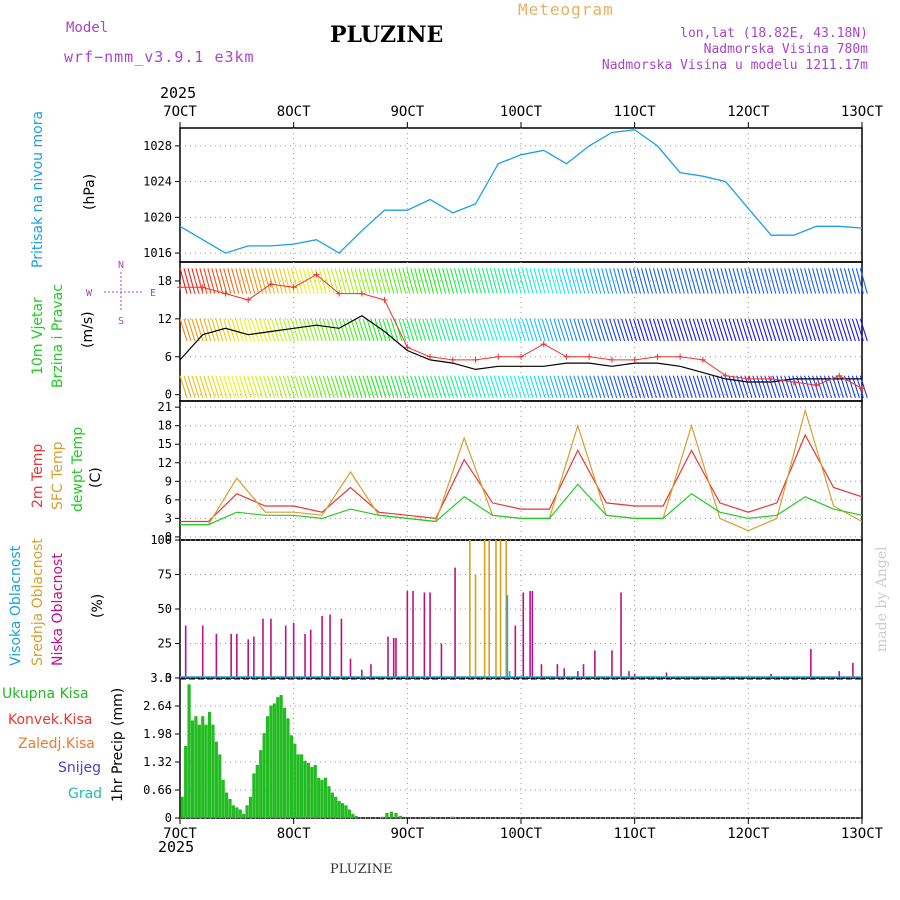 Image resolution: width=900 pixels, height=900 pixels. Describe the element at coordinates (180, 834) in the screenshot. I see `x-label-bottom: 7OCT` at that location.